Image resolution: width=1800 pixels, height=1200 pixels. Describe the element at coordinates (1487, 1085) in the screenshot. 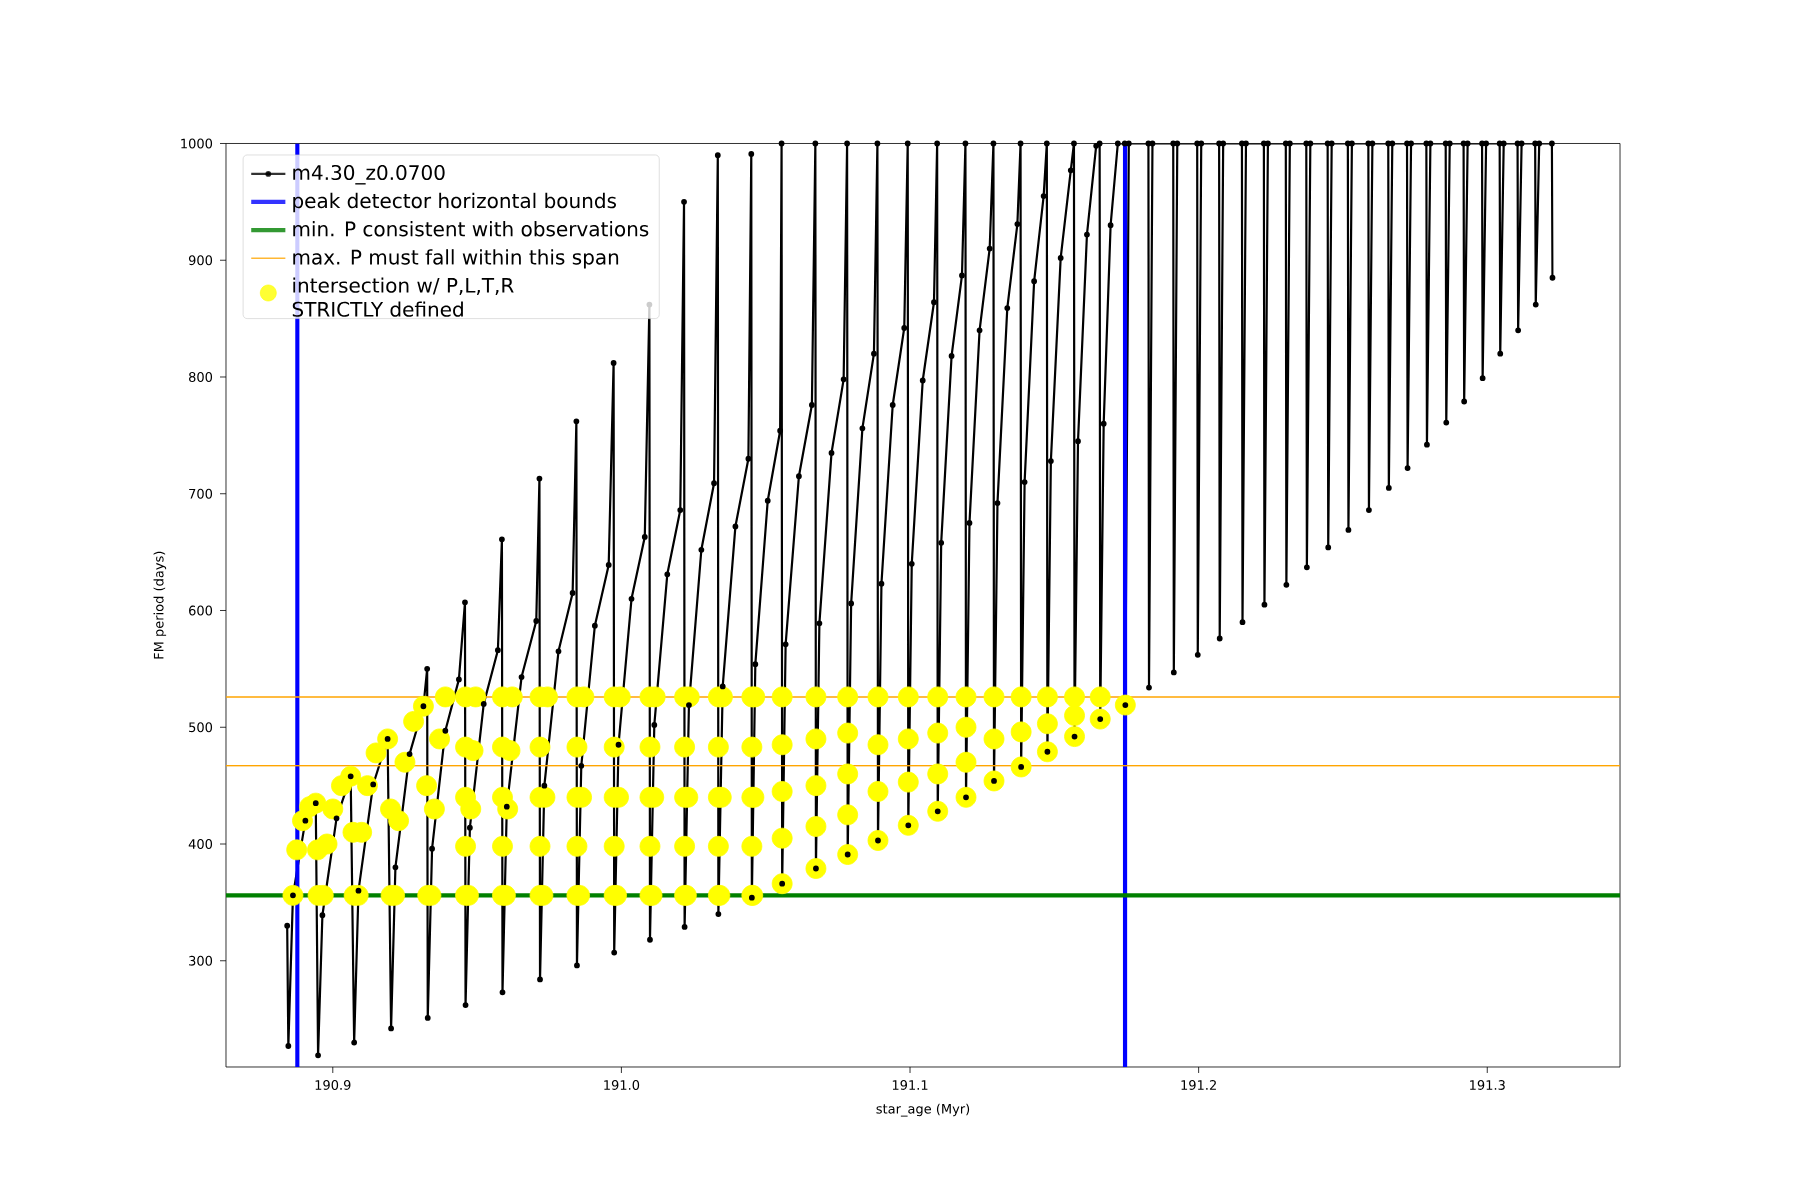

I see `x-tick-label: 191.3` at that location.